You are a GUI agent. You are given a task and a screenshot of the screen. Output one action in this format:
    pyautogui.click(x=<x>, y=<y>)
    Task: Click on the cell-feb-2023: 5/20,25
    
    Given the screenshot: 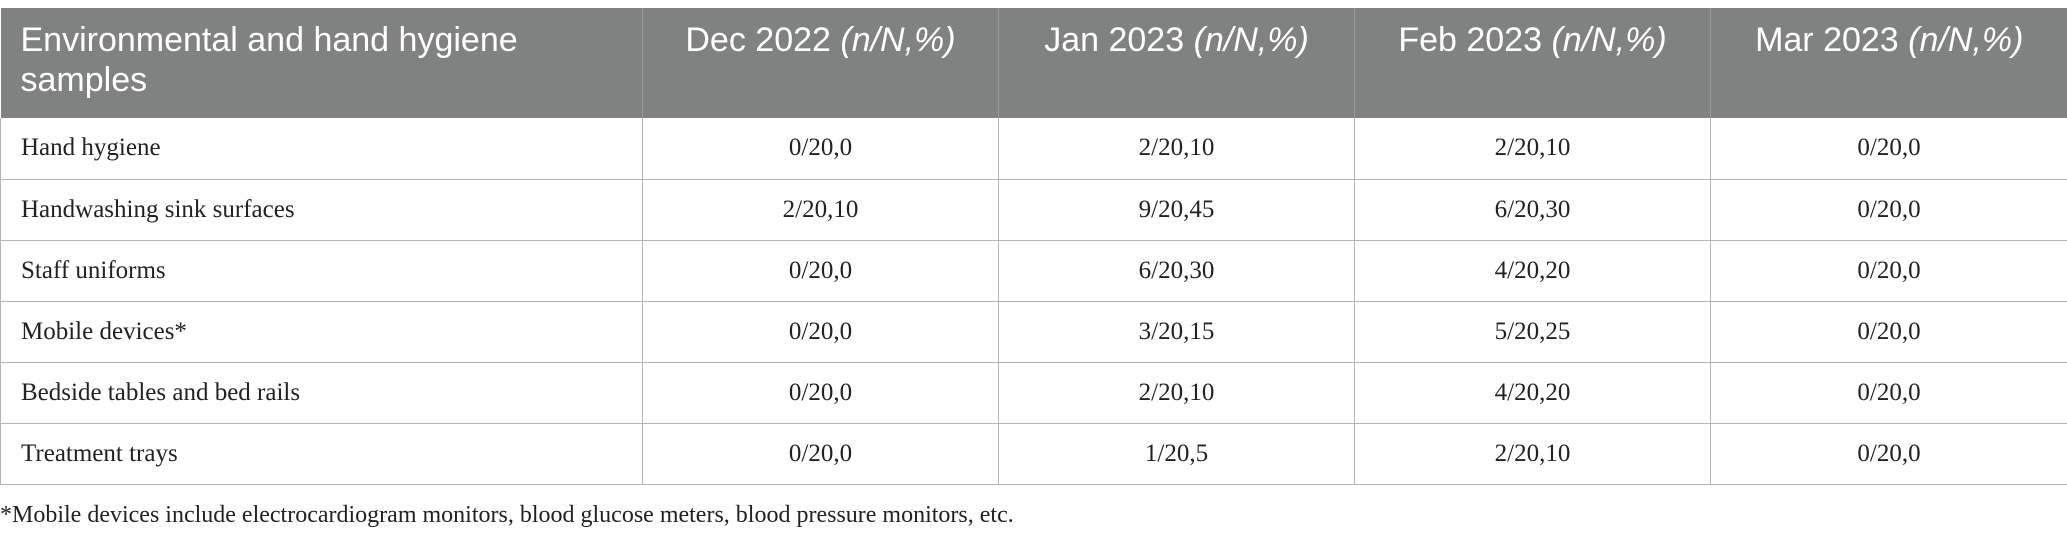 What is the action you would take?
    pyautogui.click(x=1532, y=332)
    